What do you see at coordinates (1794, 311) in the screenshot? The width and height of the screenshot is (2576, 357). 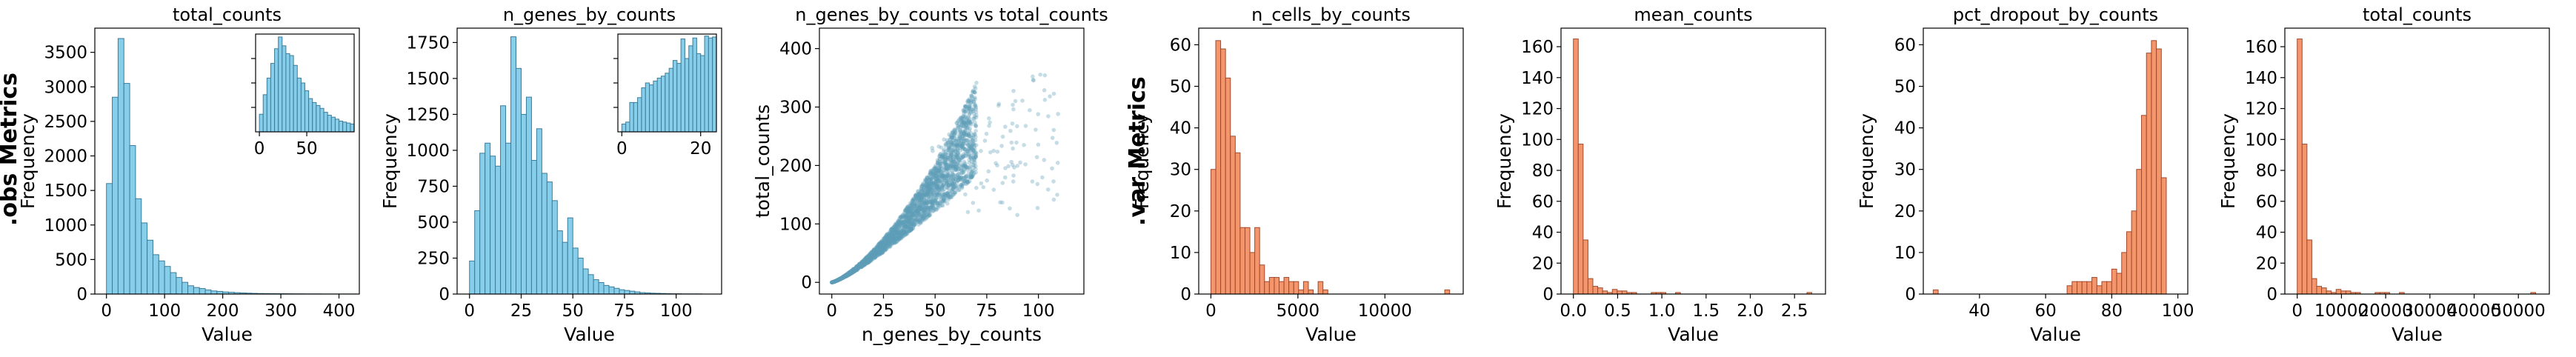 I see `x-tick-label: 2.5` at bounding box center [1794, 311].